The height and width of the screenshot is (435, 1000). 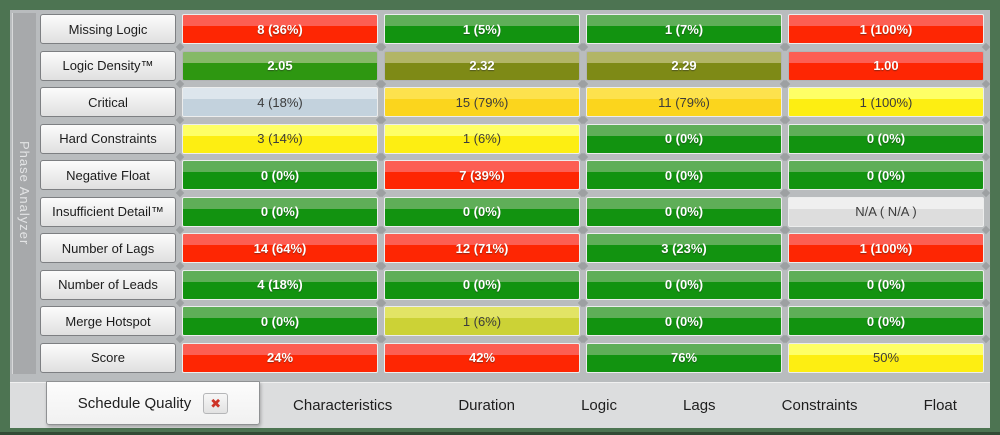 What do you see at coordinates (482, 102) in the screenshot?
I see `metric-cell: 15 (79%)` at bounding box center [482, 102].